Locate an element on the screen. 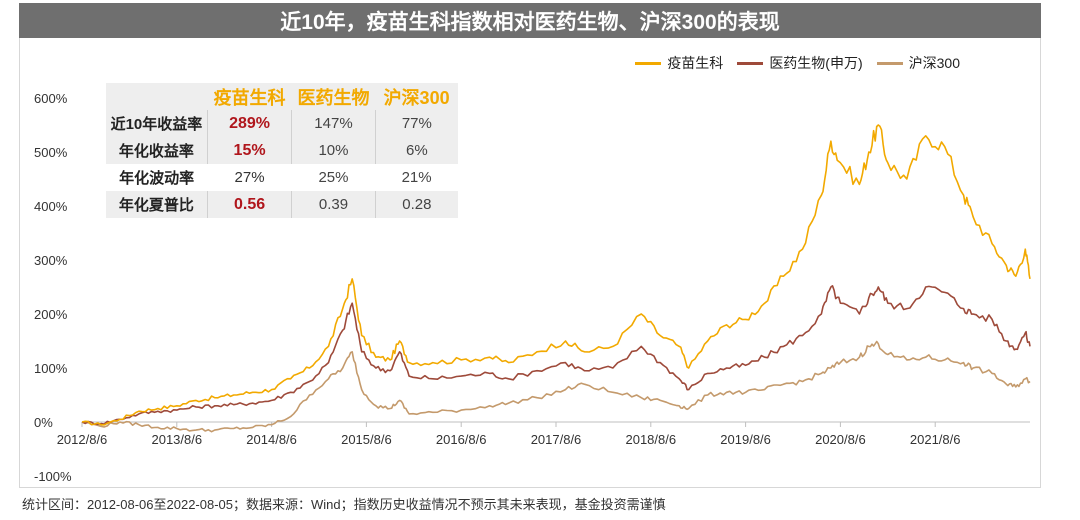 The width and height of the screenshot is (1080, 520). stats-cell-csi300: 0.28 is located at coordinates (416, 204).